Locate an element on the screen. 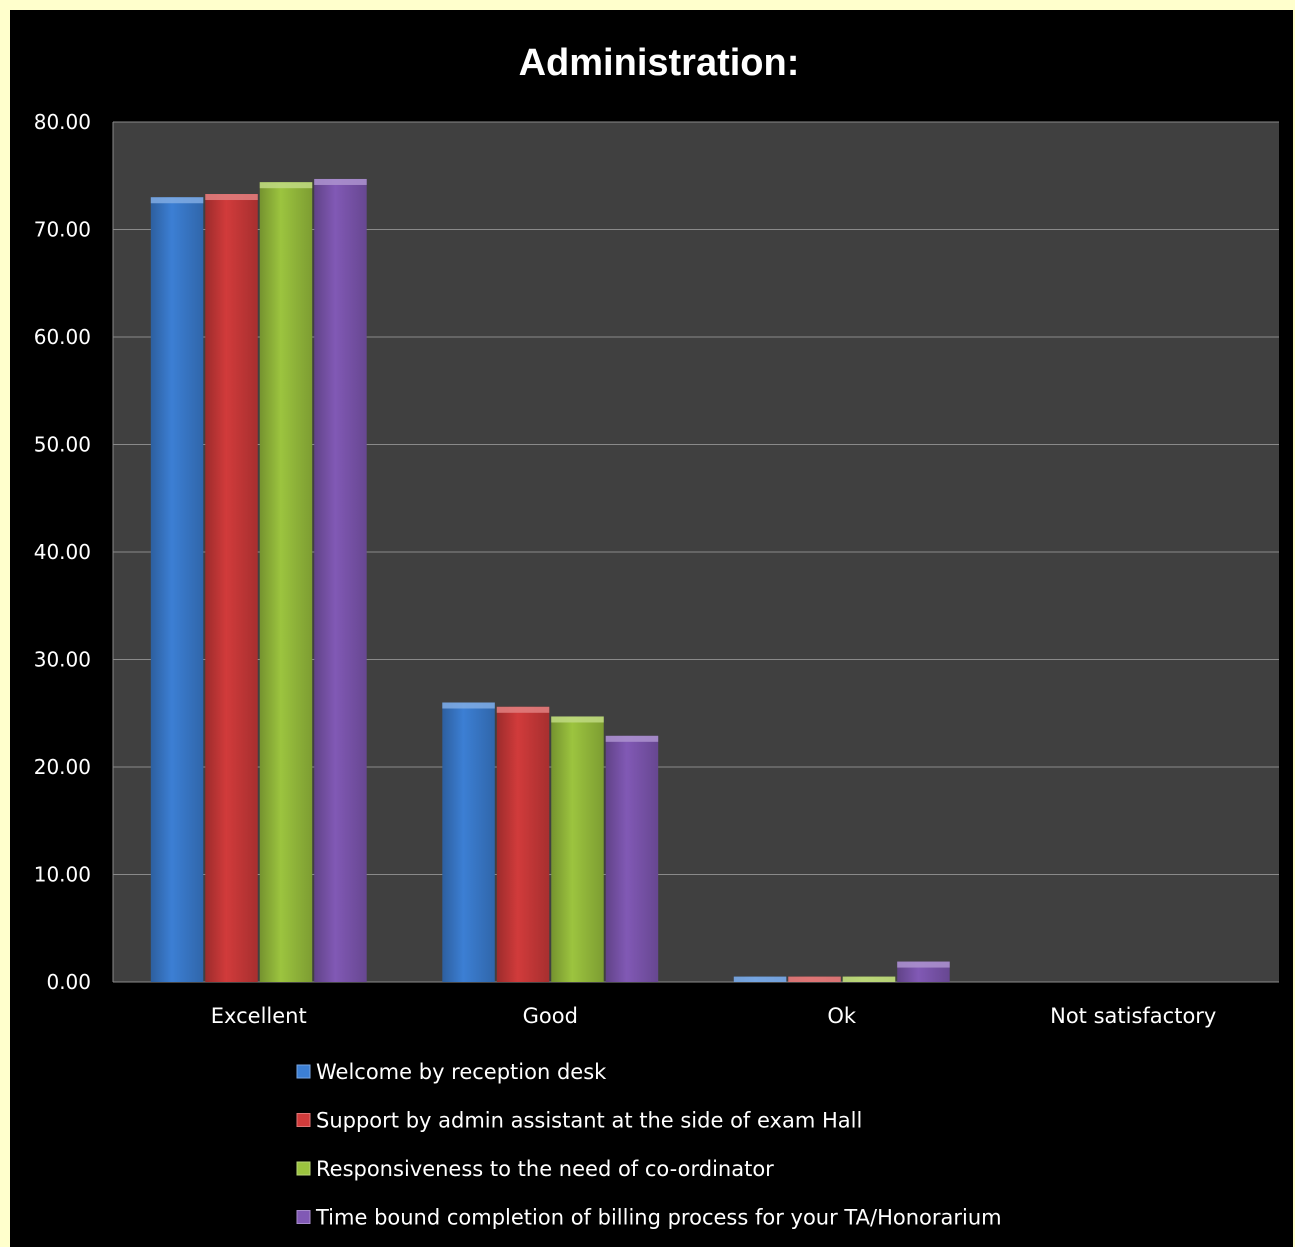 This screenshot has height=1247, width=1295. y-tick-label: 70.00 is located at coordinates (62, 230).